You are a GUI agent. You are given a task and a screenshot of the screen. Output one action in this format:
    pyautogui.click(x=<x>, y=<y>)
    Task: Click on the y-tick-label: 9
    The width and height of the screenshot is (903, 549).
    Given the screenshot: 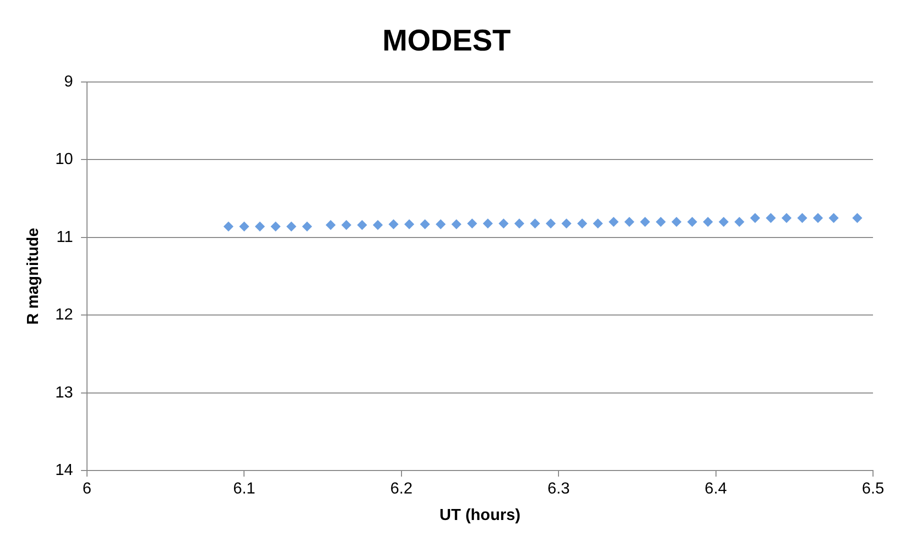 What is the action you would take?
    pyautogui.click(x=69, y=81)
    